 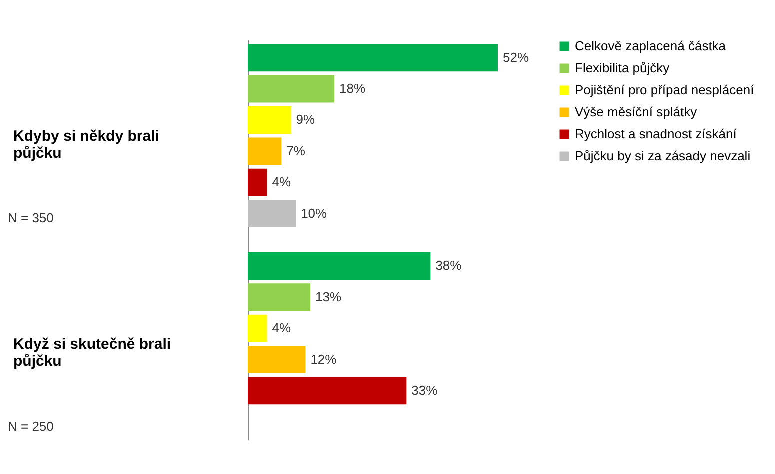 I want to click on data-label: 13%, so click(x=329, y=296).